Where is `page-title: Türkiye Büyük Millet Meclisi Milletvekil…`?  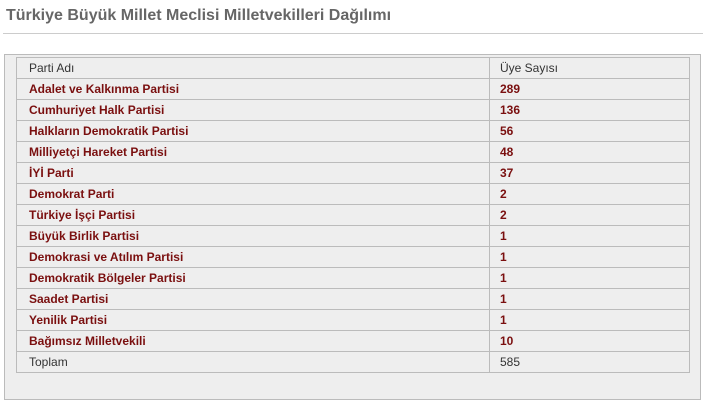 page-title: Türkiye Büyük Millet Meclisi Milletvekil… is located at coordinates (199, 15).